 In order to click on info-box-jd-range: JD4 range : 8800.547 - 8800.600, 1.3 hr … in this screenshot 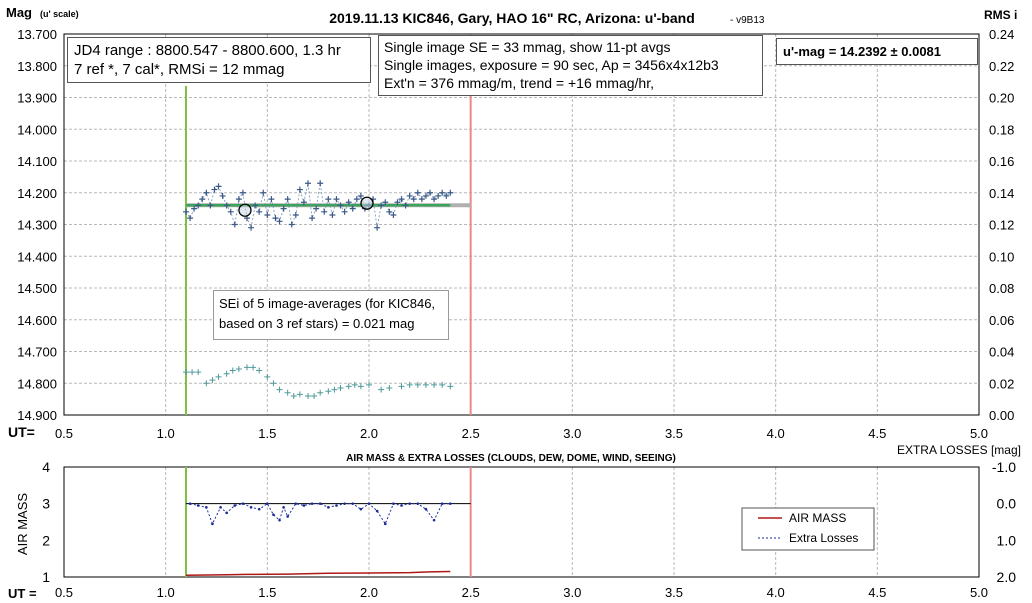, I will do `click(219, 60)`.